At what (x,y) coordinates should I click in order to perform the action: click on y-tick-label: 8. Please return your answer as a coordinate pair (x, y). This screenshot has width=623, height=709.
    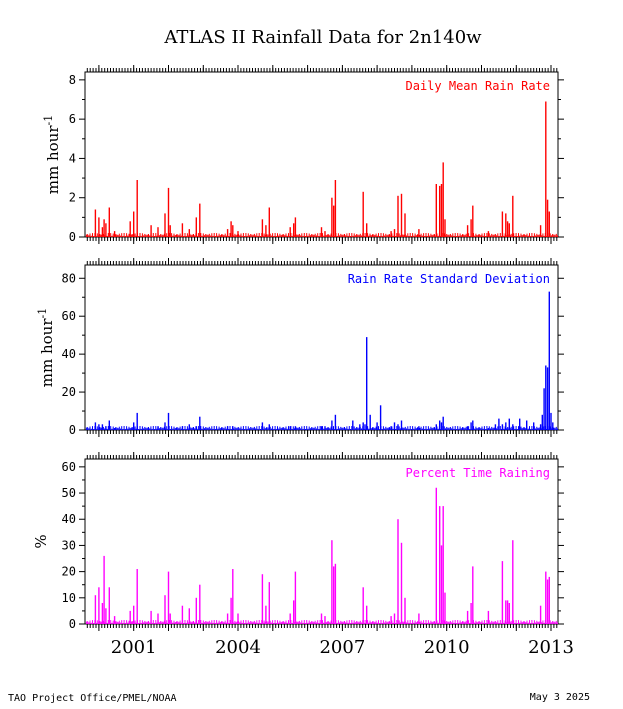
    Looking at the image, I should click on (72, 80).